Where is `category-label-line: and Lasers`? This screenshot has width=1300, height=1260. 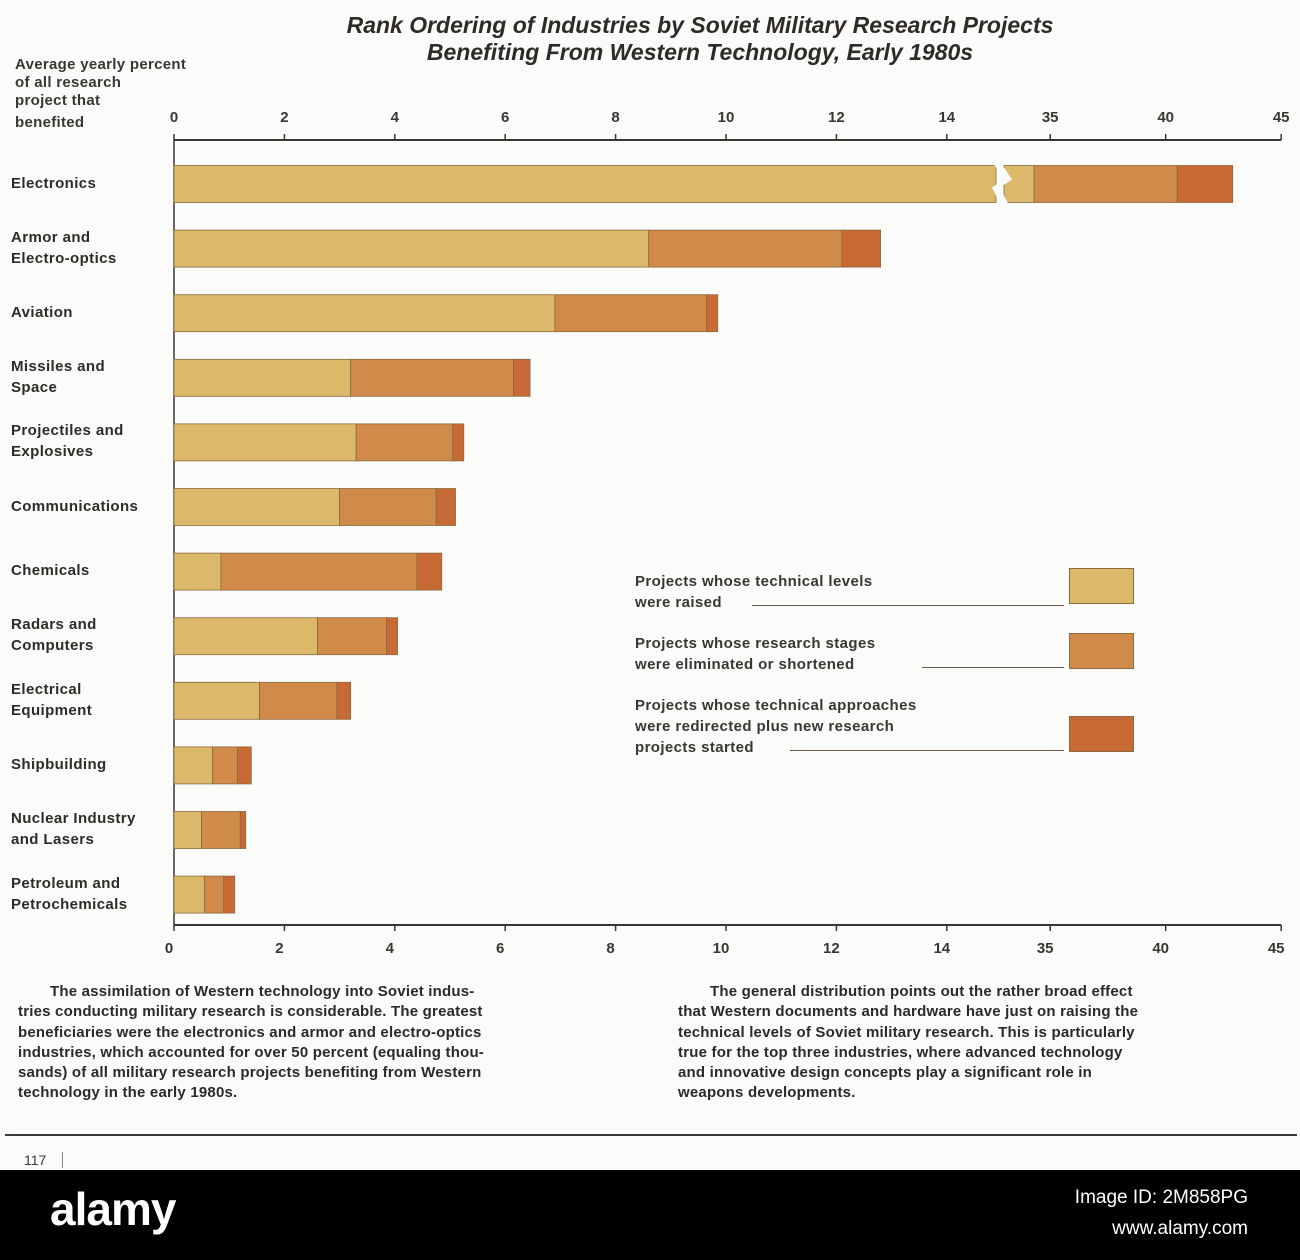 category-label-line: and Lasers is located at coordinates (53, 839).